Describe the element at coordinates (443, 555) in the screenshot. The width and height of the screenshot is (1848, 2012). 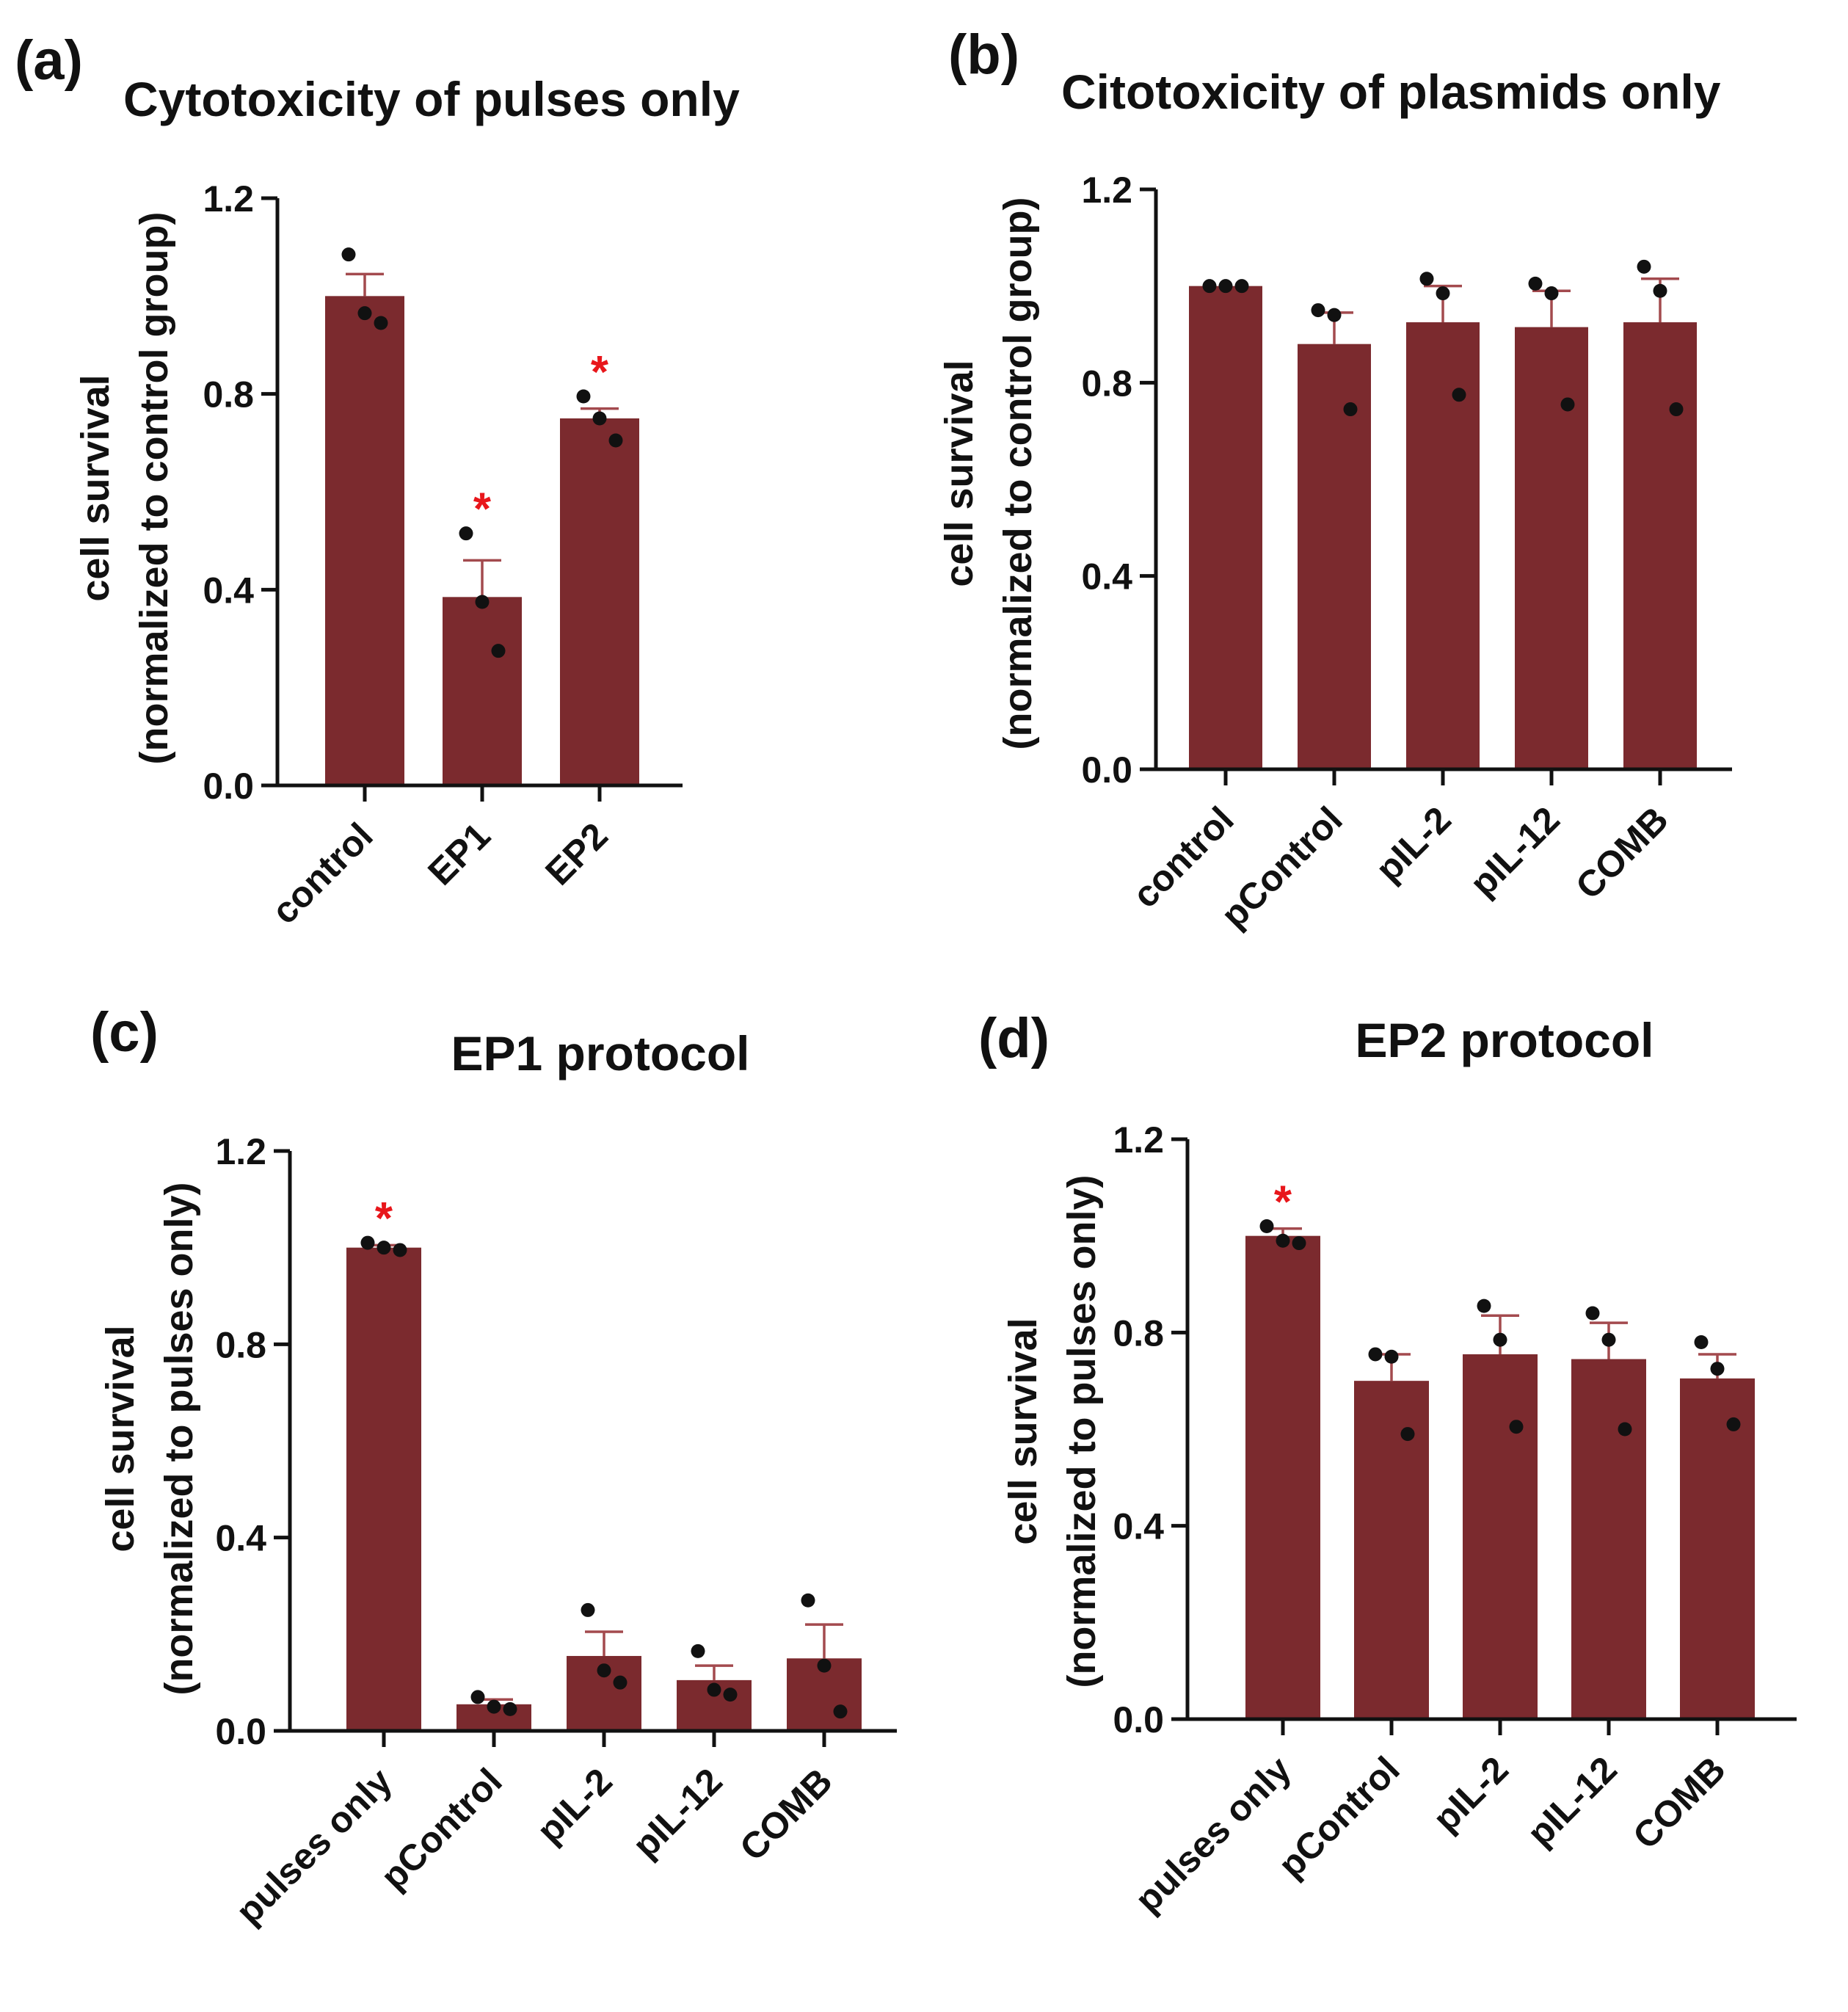
I see `plot-area: 0.0 0.4 0.8 1.2 control * EP1 * EP2` at that location.